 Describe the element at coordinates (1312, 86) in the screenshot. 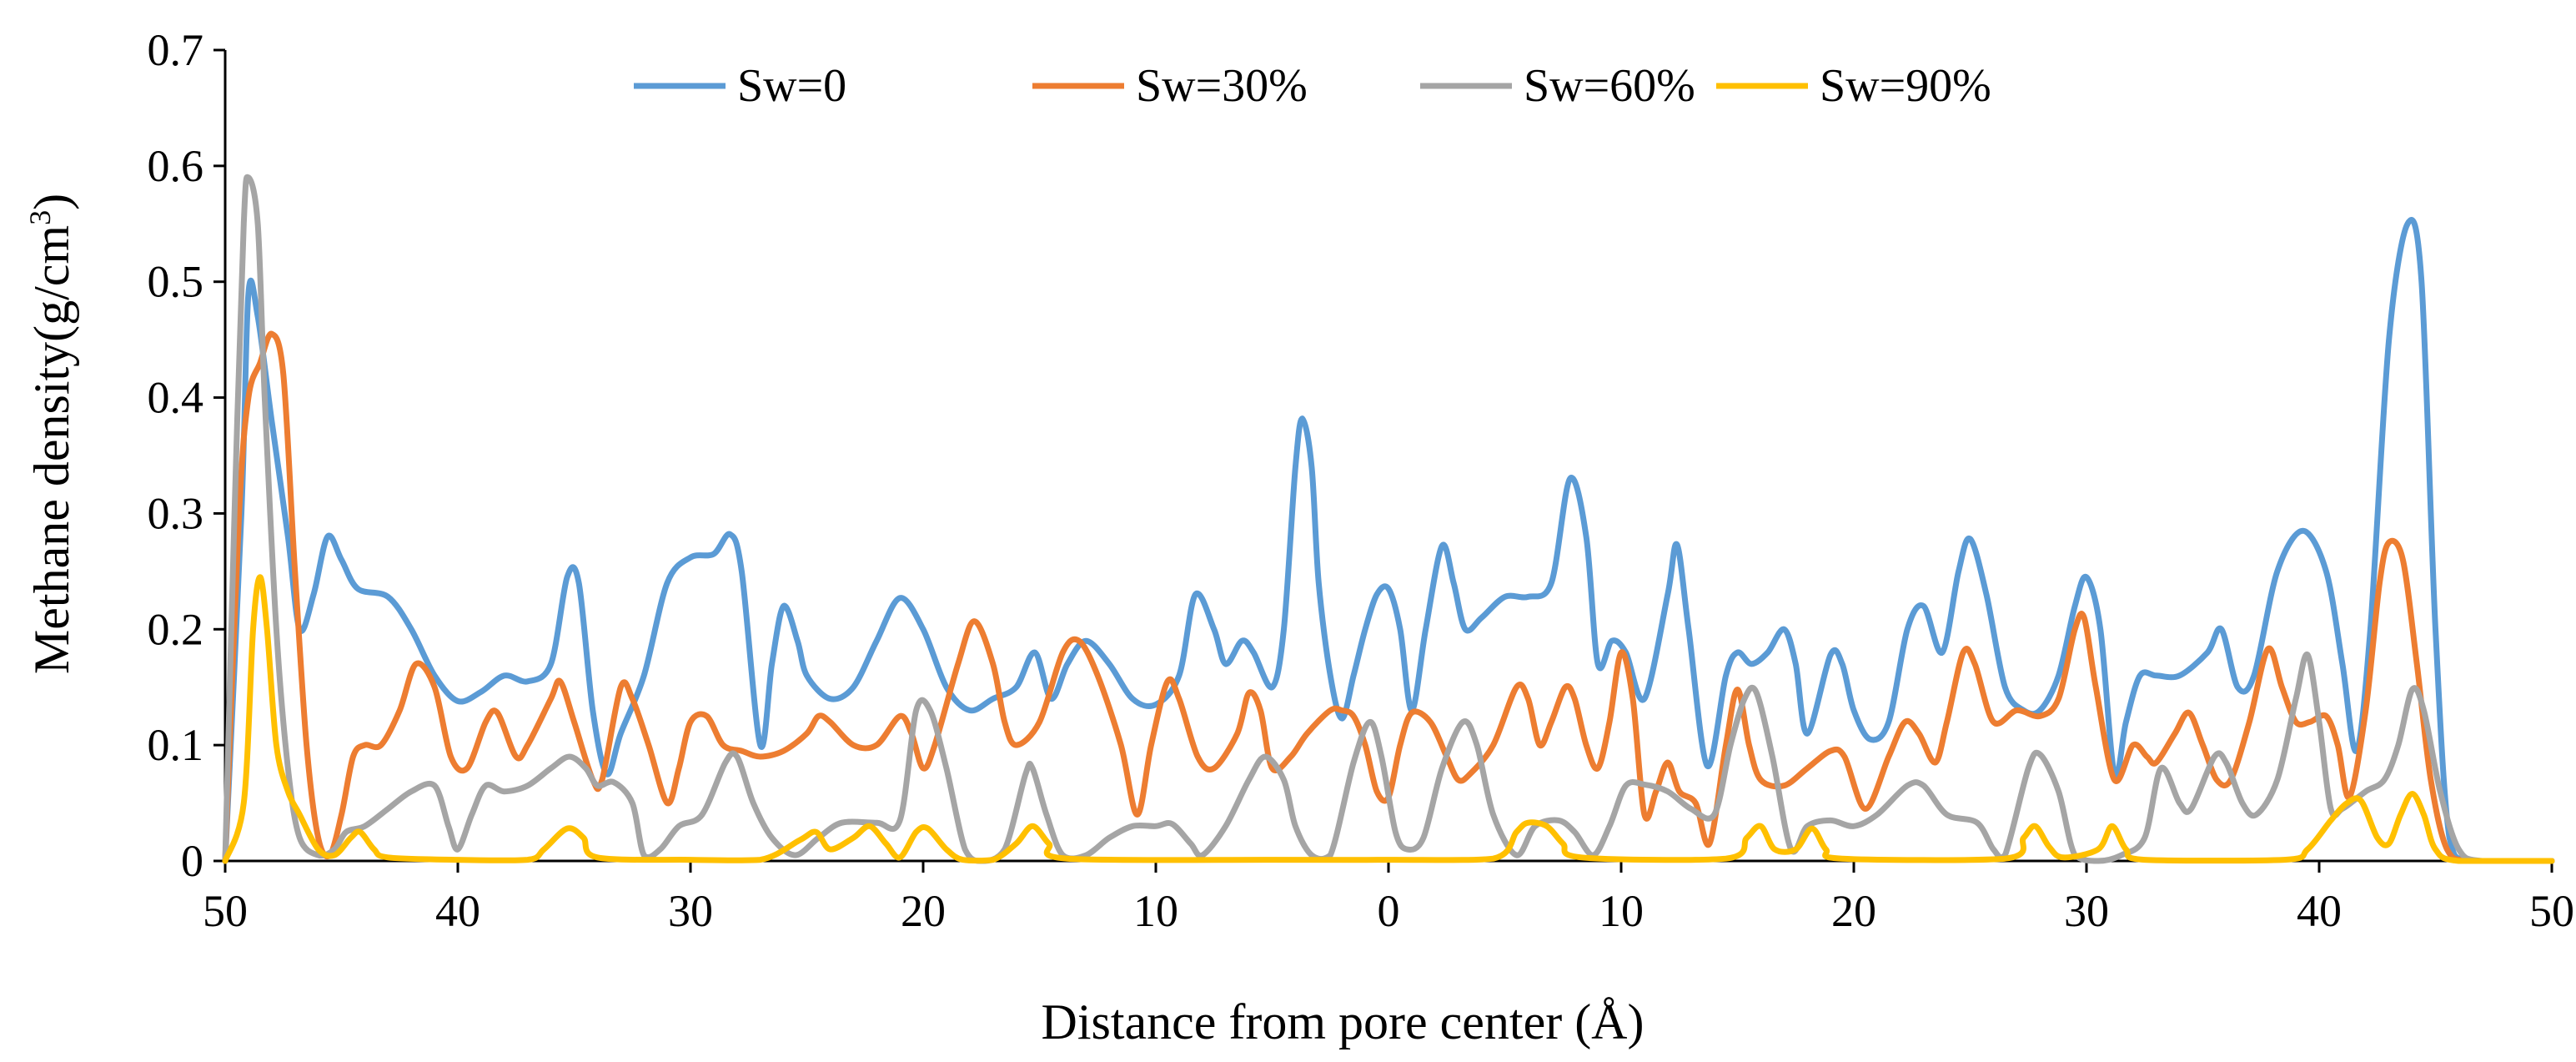

I see `legend: Sw=0 Sw=30% Sw=60% Sw=90%` at that location.